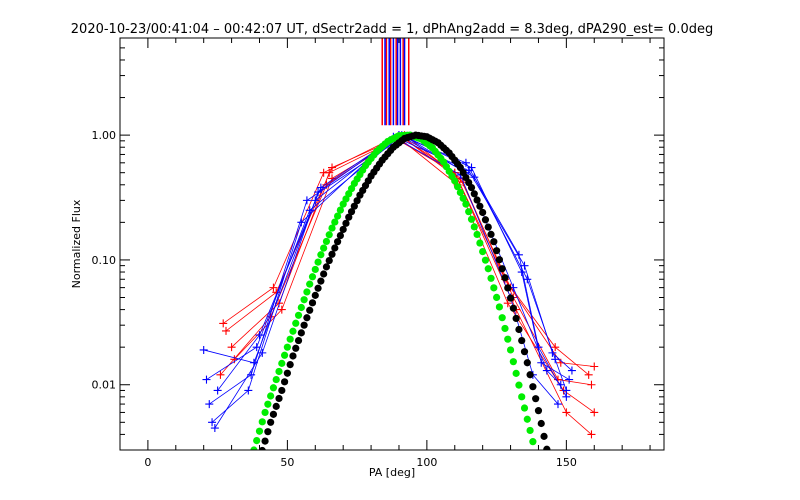  What do you see at coordinates (566, 462) in the screenshot?
I see `x-tick-label: 150` at bounding box center [566, 462].